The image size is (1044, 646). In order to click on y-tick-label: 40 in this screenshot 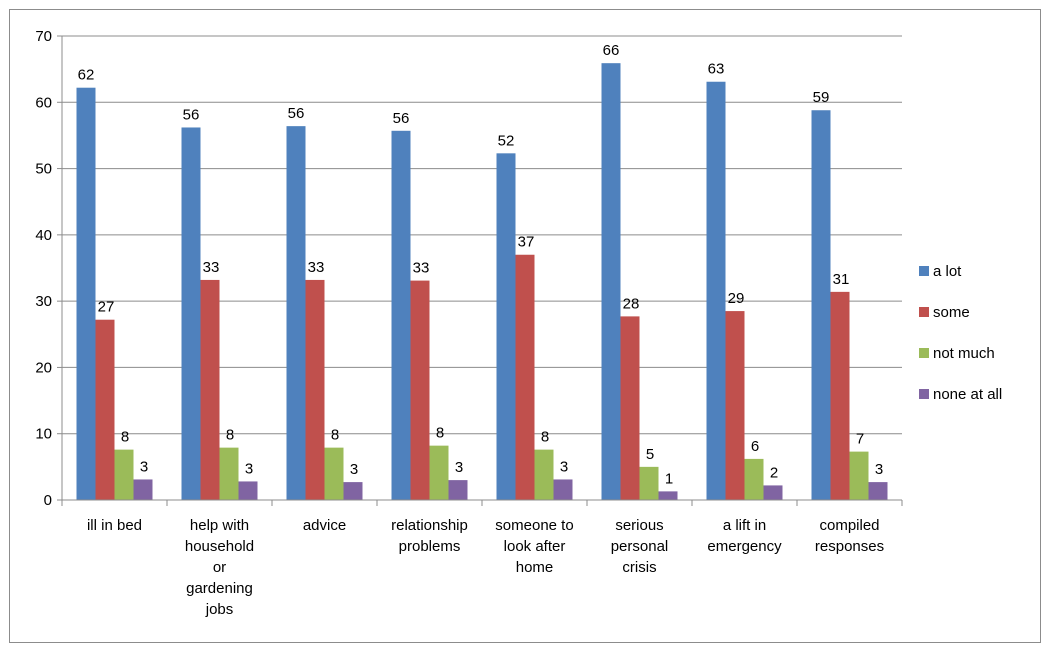, I will do `click(43, 235)`.